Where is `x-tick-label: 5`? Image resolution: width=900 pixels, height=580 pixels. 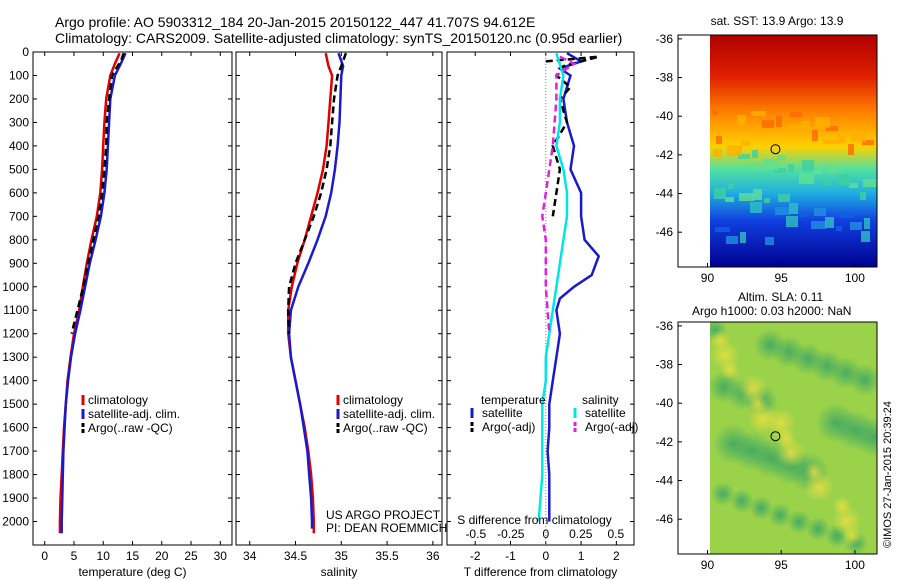 x-tick-label: 5 is located at coordinates (74, 556).